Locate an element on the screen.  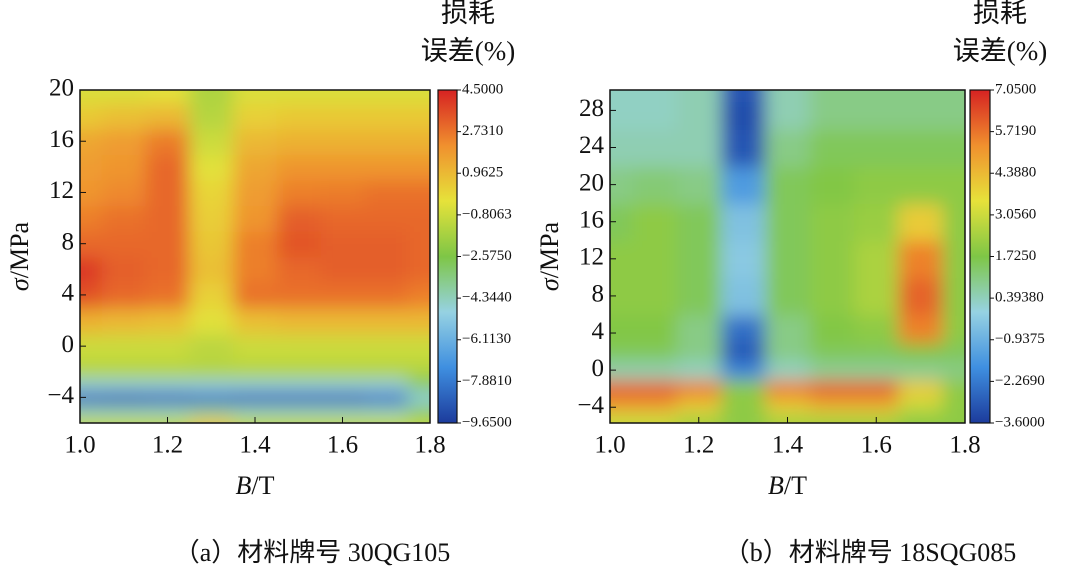
y-tick-label: 0 is located at coordinates (598, 368).